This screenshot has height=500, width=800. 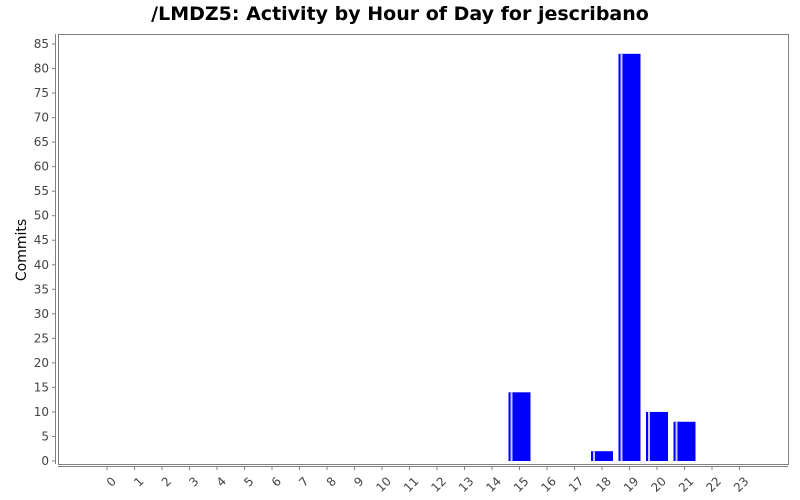 I want to click on x-tick-label: 16, so click(x=548, y=484).